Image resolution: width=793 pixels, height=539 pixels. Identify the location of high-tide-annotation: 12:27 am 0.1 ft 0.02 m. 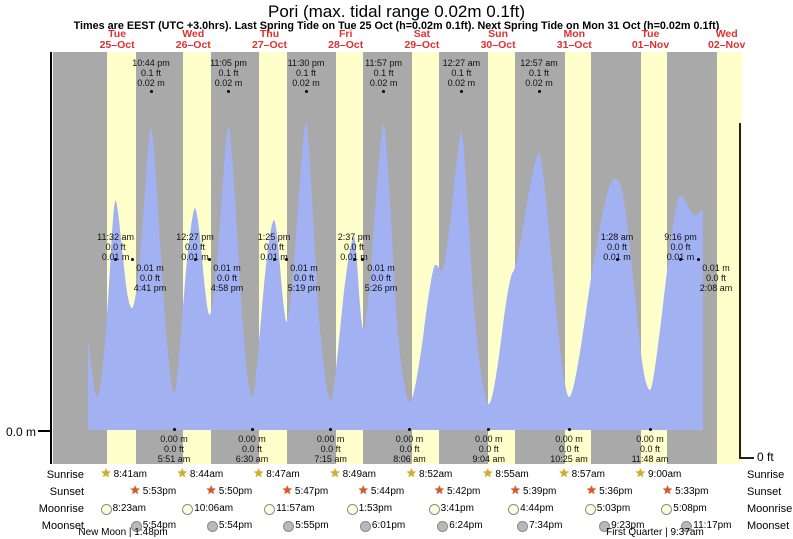
(461, 73).